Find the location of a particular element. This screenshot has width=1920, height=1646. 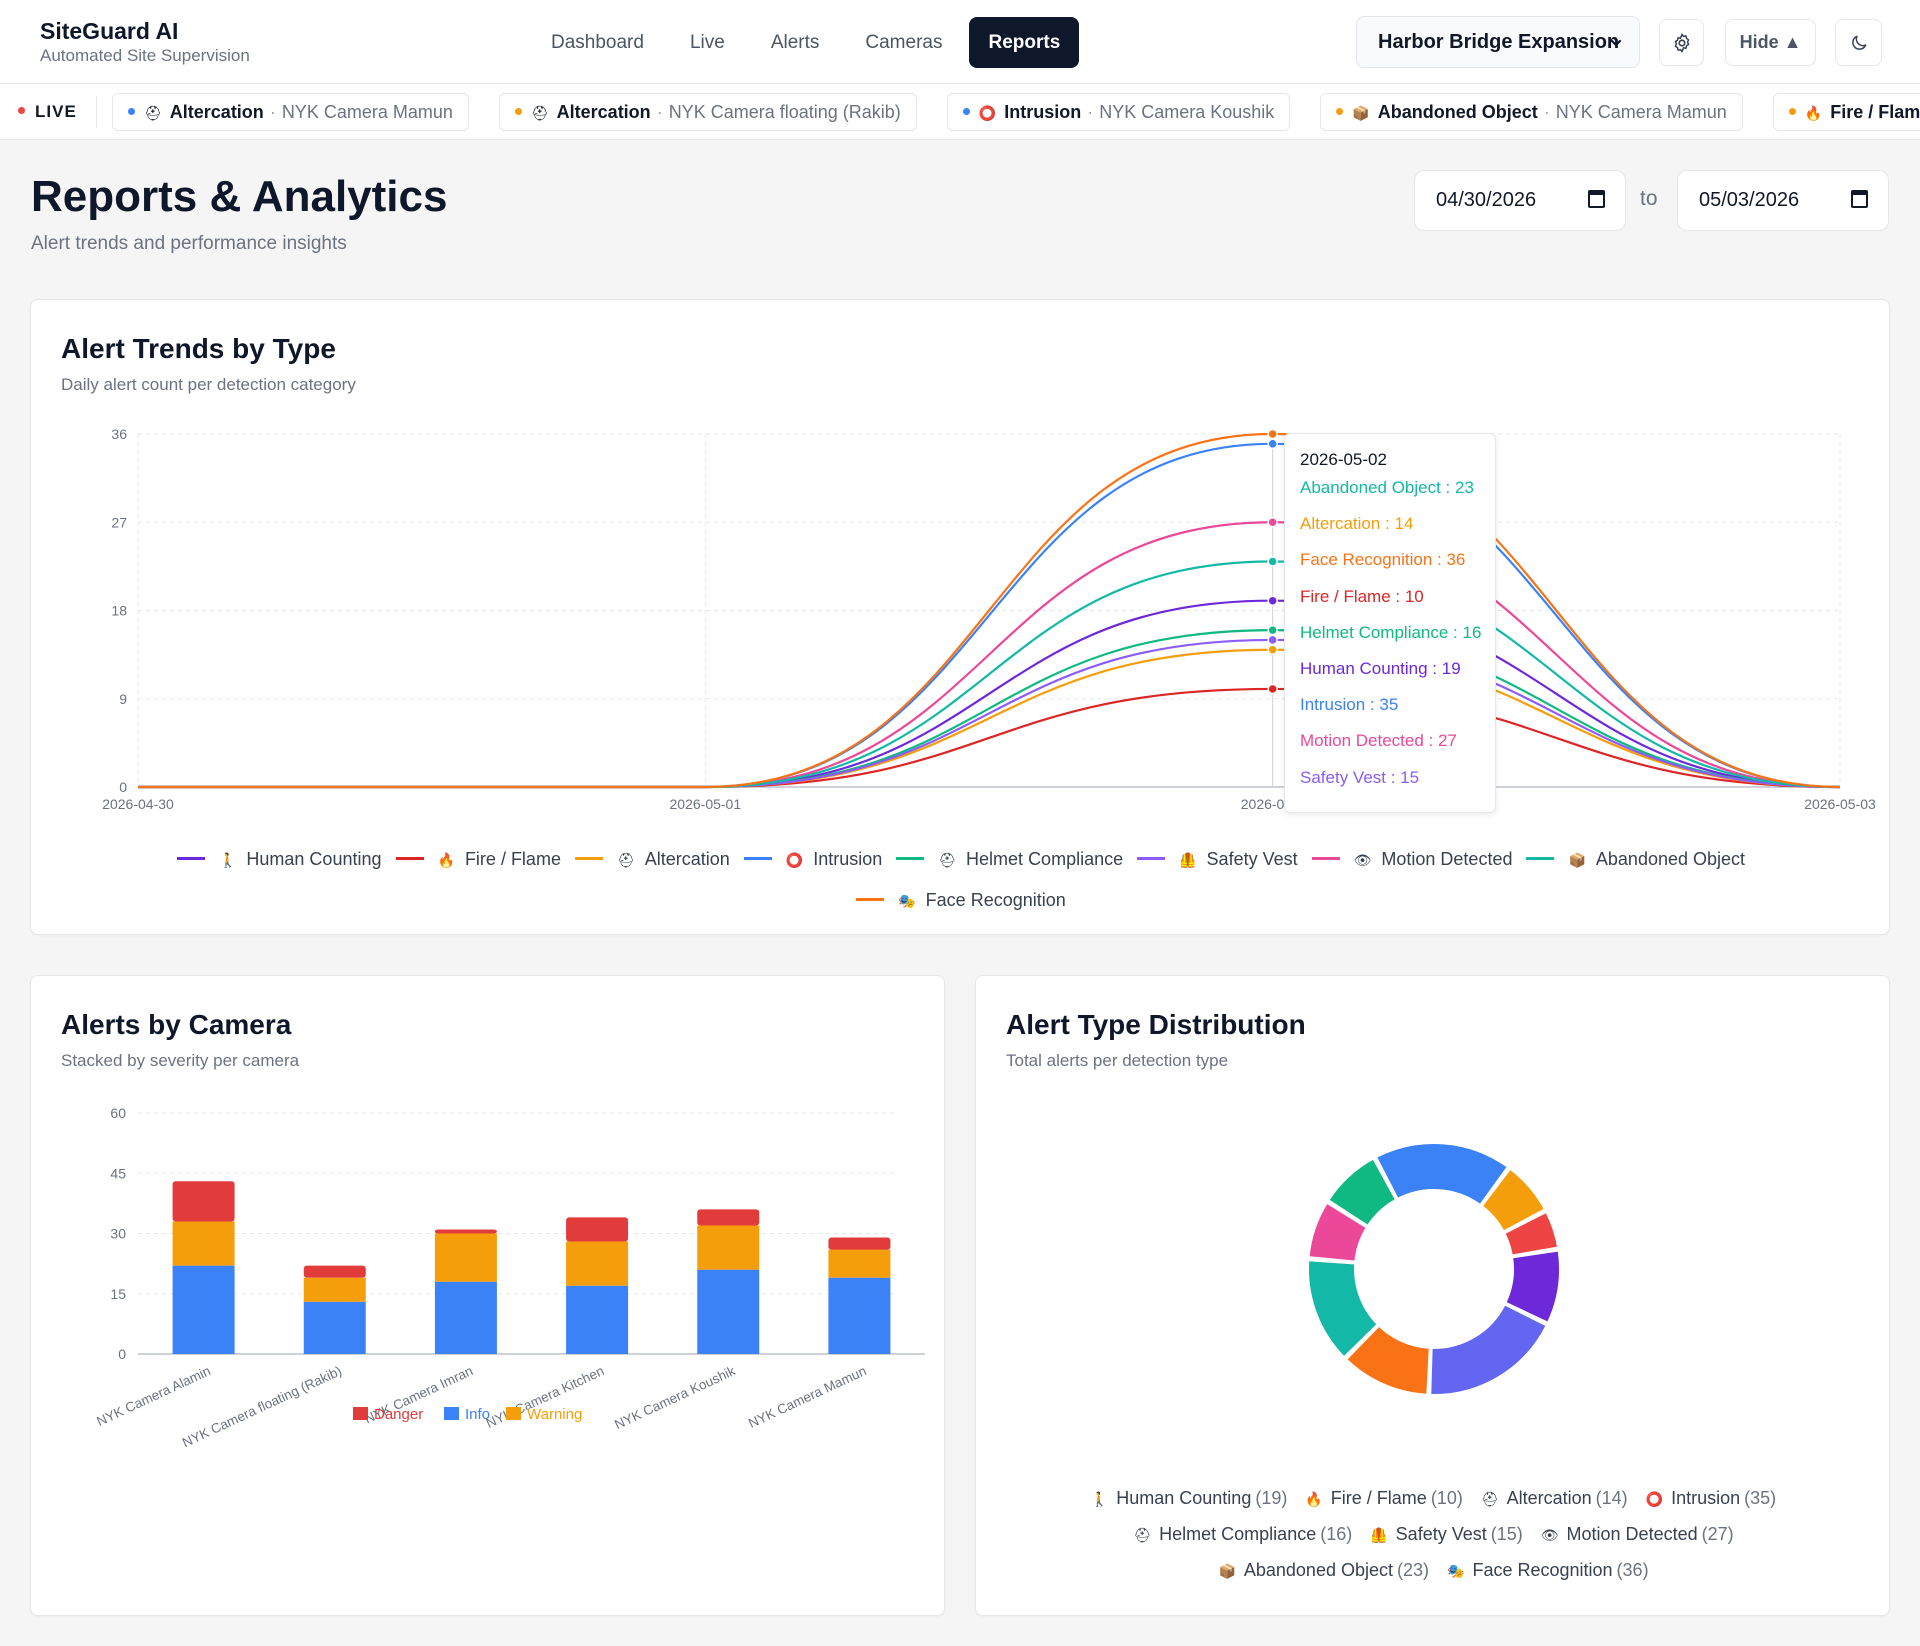

moon-icon is located at coordinates (1859, 42).